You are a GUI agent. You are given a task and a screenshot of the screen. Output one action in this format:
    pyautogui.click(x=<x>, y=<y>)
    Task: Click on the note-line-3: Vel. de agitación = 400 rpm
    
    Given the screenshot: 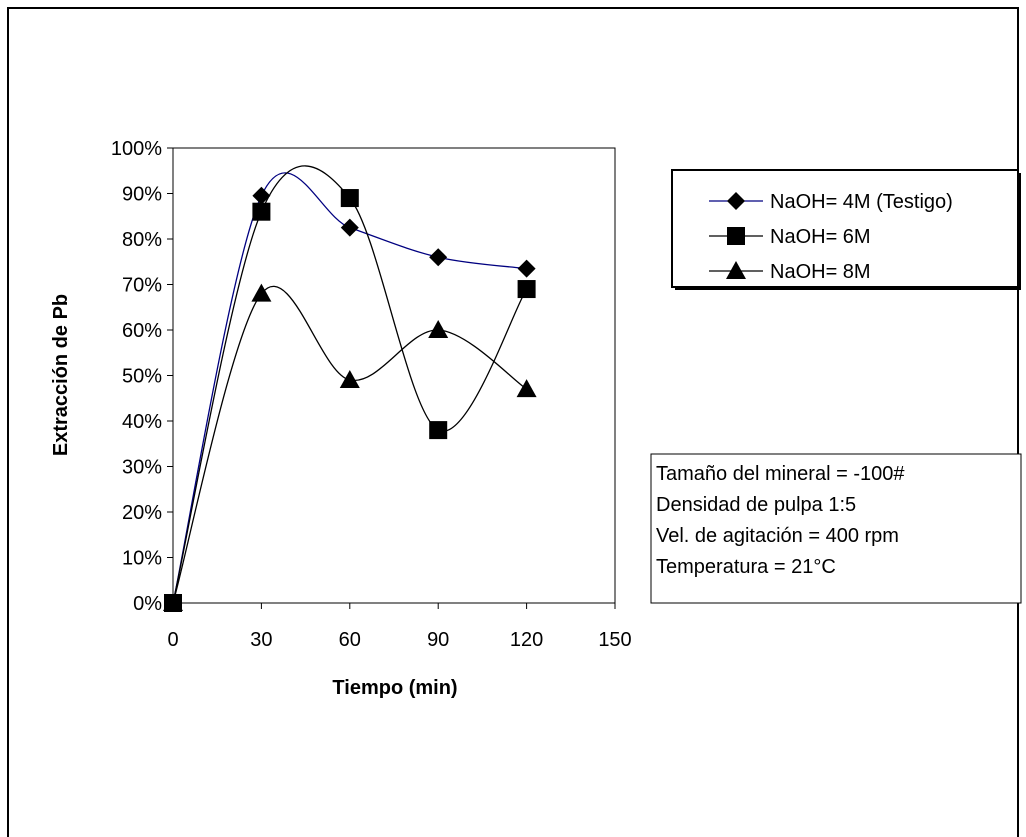 What is the action you would take?
    pyautogui.click(x=777, y=536)
    